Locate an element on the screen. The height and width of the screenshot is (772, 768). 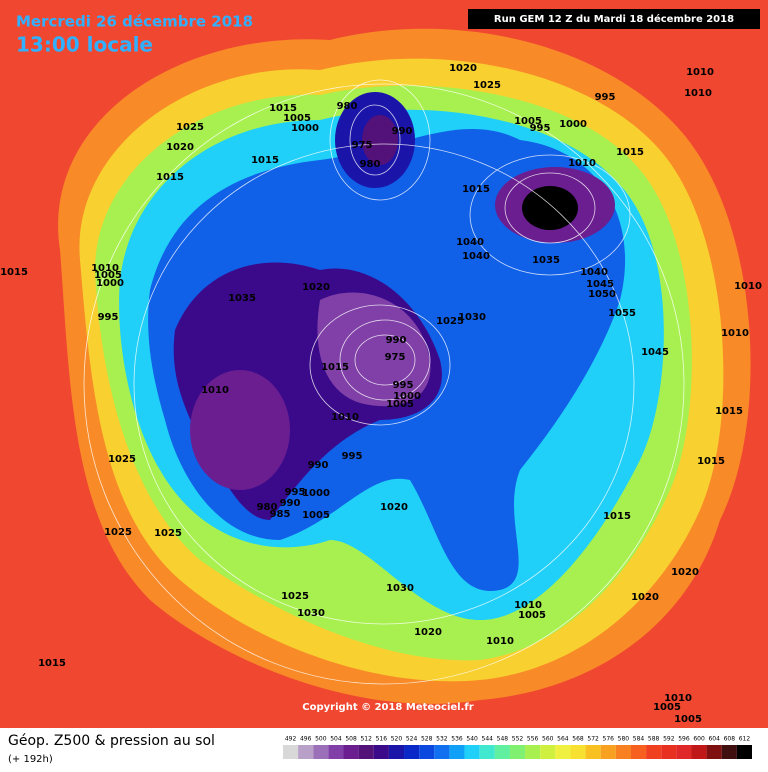
colorbar-label: 536 is located at coordinates (457, 739).